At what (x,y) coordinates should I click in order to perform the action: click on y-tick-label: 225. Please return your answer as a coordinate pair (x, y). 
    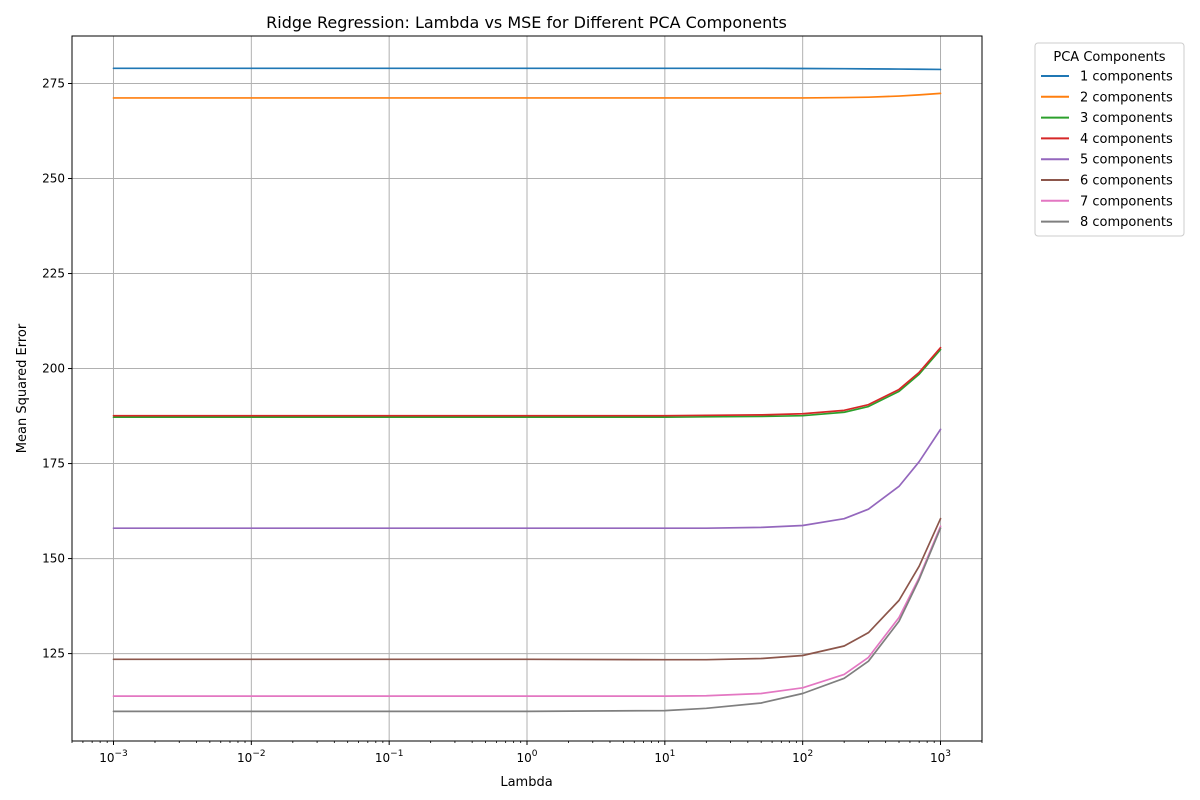
    Looking at the image, I should click on (53, 274).